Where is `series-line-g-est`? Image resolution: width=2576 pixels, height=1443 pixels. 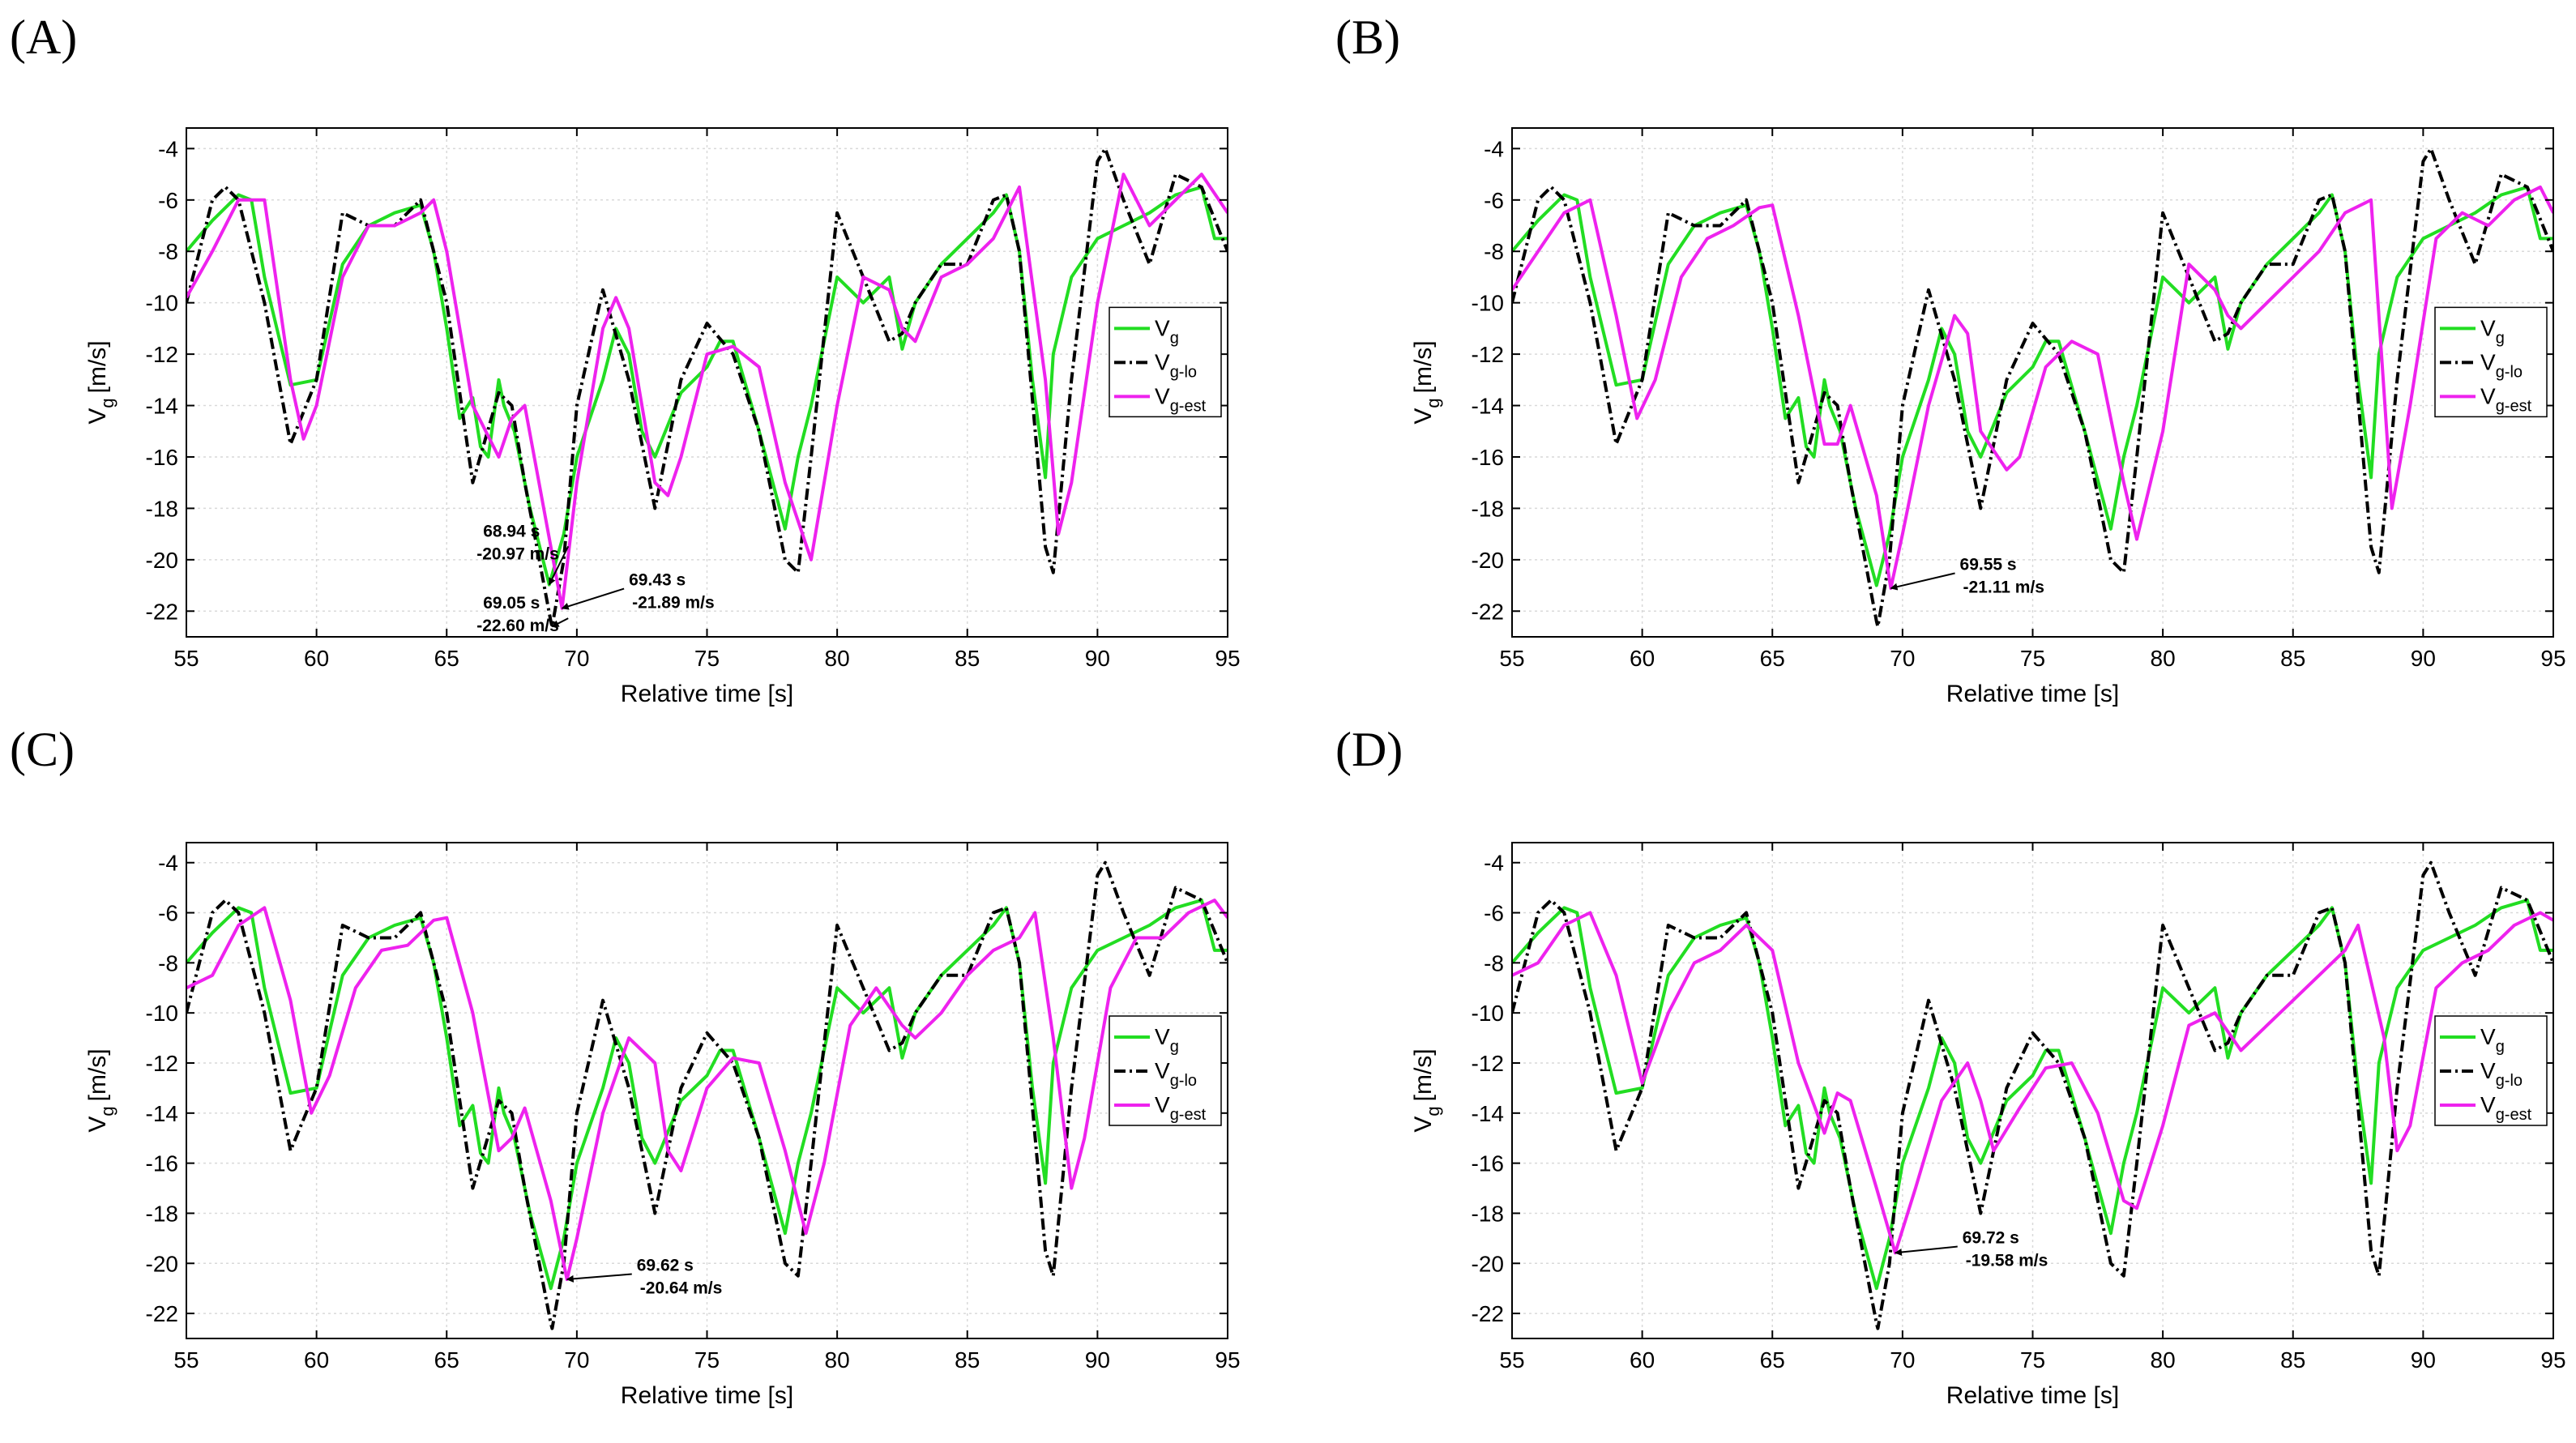
series-line-g-est is located at coordinates (2032, 388).